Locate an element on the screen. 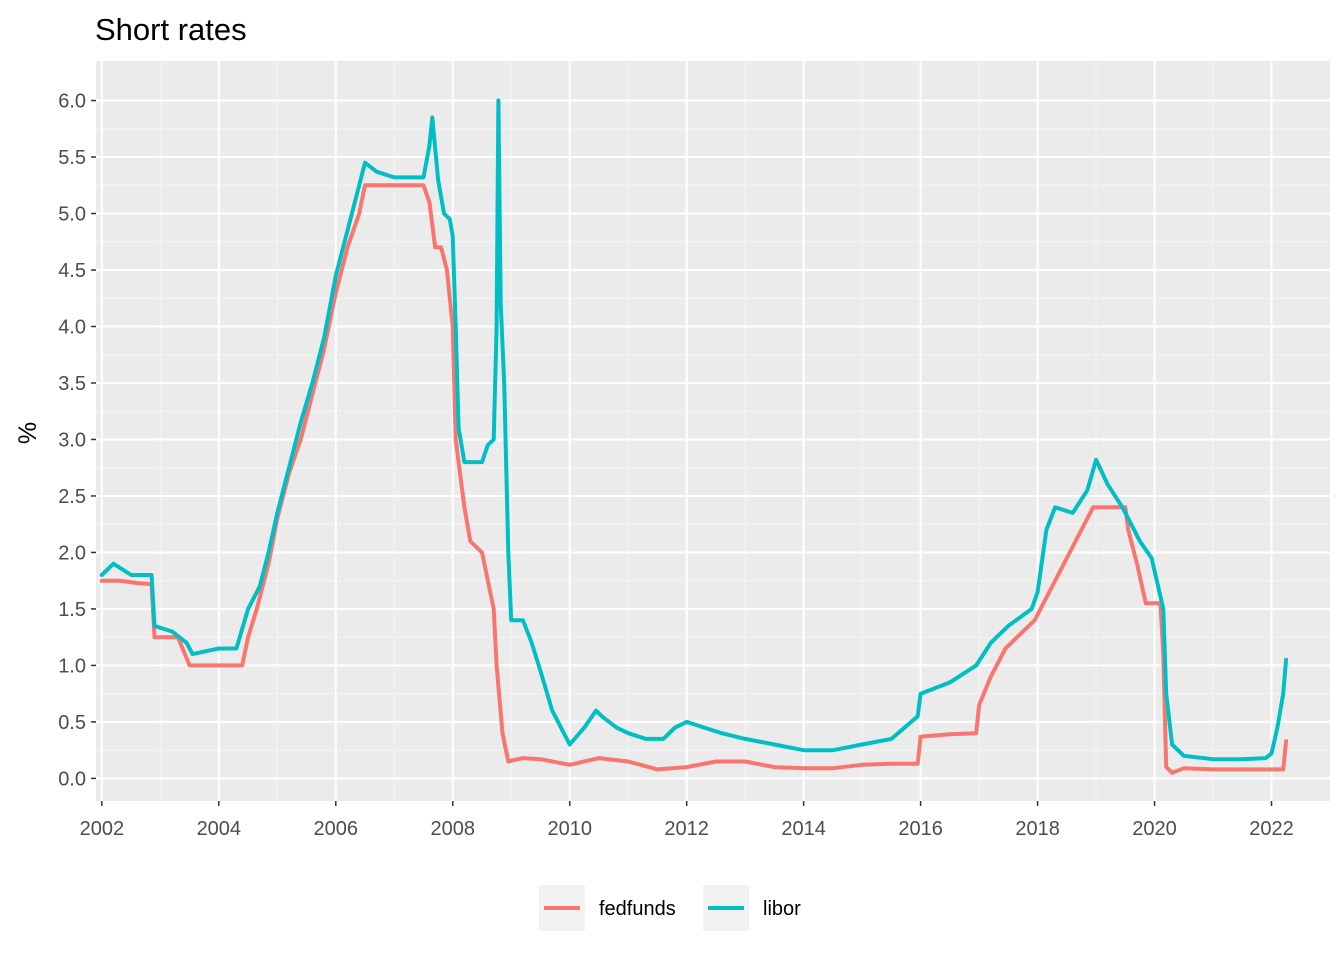  y-axis-label: % is located at coordinates (28, 433).